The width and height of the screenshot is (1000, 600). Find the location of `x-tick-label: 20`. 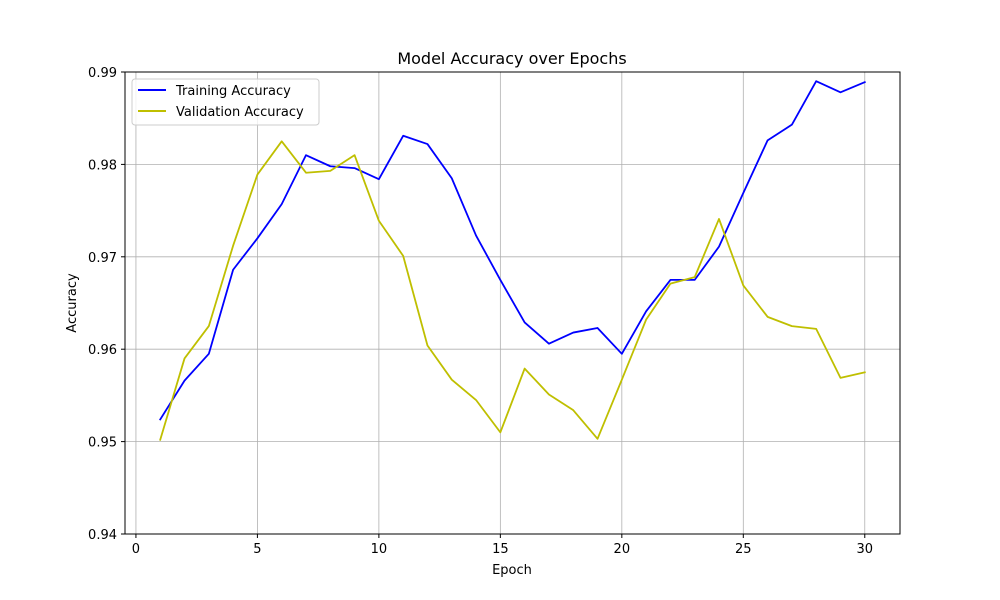

x-tick-label: 20 is located at coordinates (622, 549).